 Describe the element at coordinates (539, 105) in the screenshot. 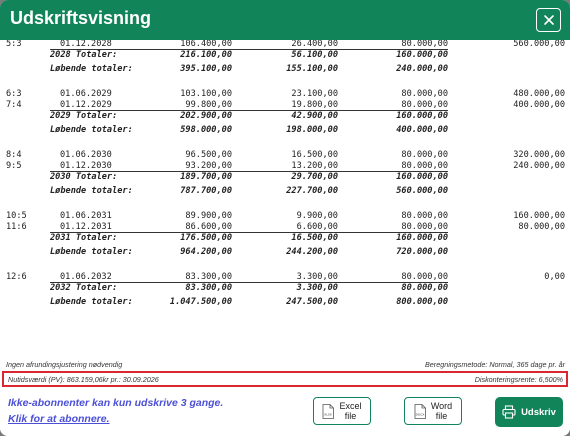

I see `balance-cell: 400.000,00` at that location.